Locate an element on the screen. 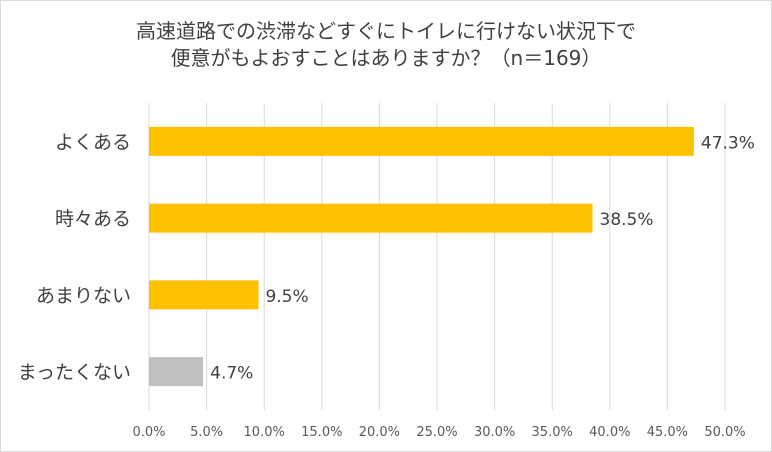 This screenshot has height=452, width=772. x-tick-label: 30.0% is located at coordinates (494, 432).